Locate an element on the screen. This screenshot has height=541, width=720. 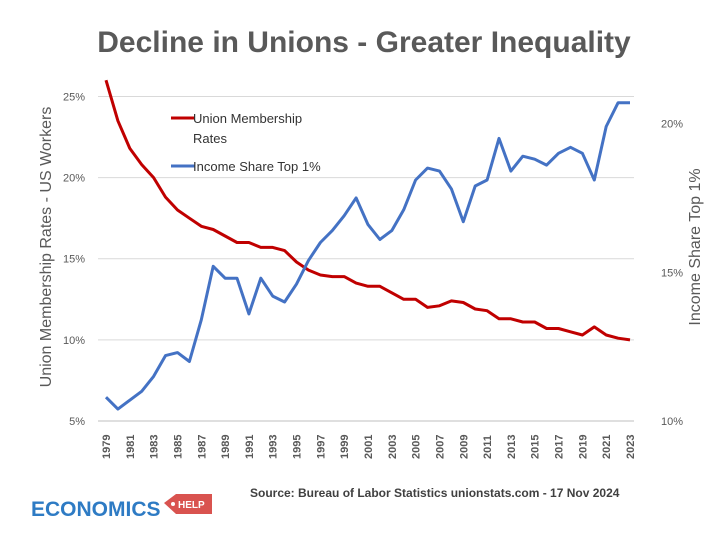
y2-axis-label: Income Share Top 1% is located at coordinates (695, 246).